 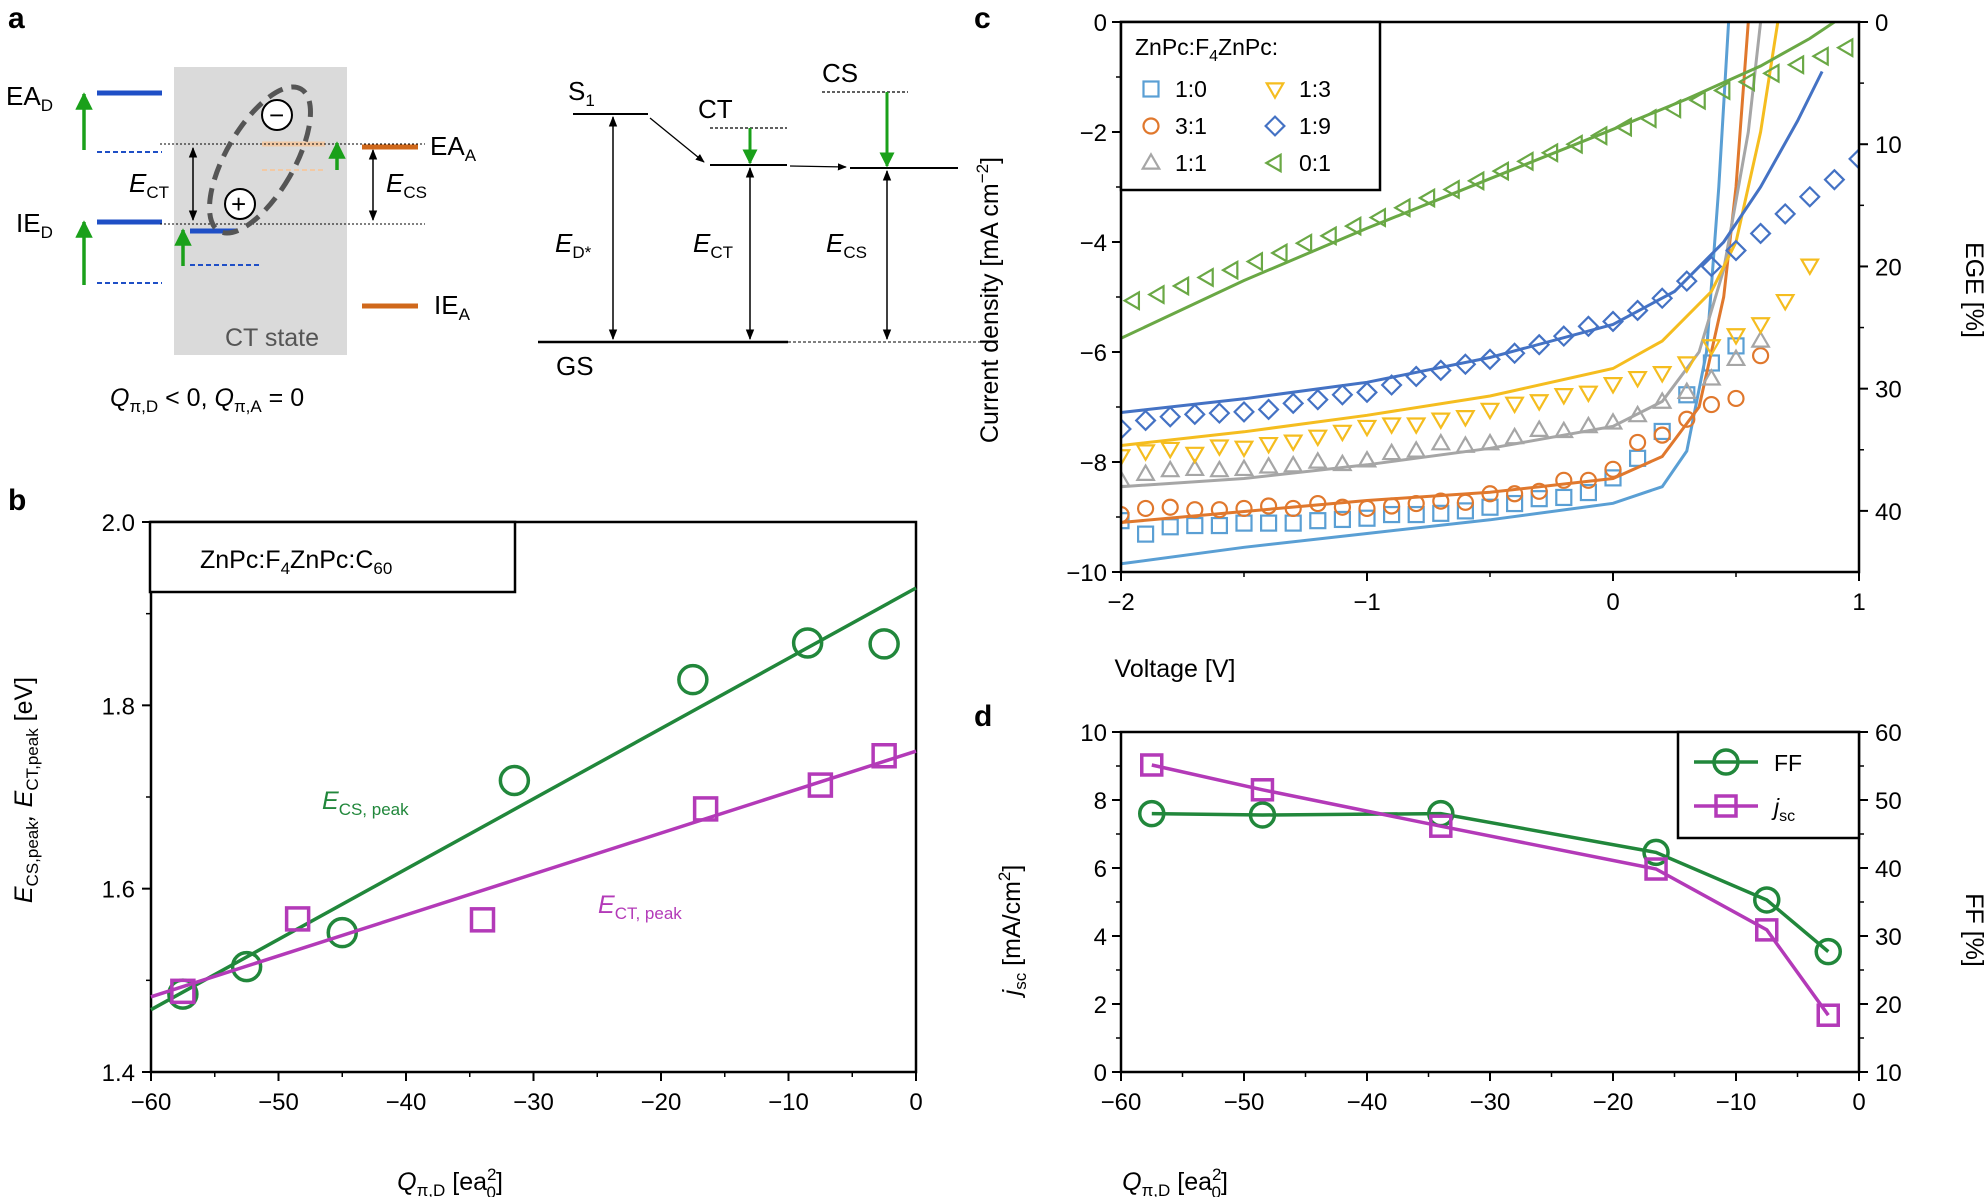 I want to click on plus-sign: +, so click(x=238, y=204).